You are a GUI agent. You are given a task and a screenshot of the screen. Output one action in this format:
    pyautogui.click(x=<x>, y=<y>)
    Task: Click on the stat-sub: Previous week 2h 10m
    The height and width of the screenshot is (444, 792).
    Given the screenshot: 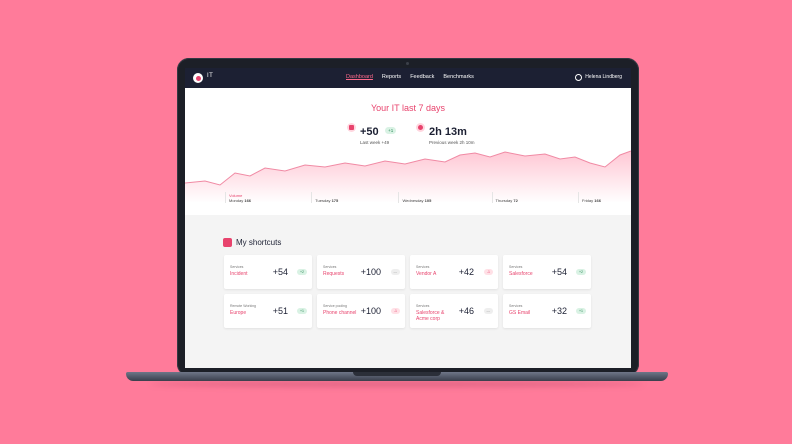 What is the action you would take?
    pyautogui.click(x=452, y=142)
    